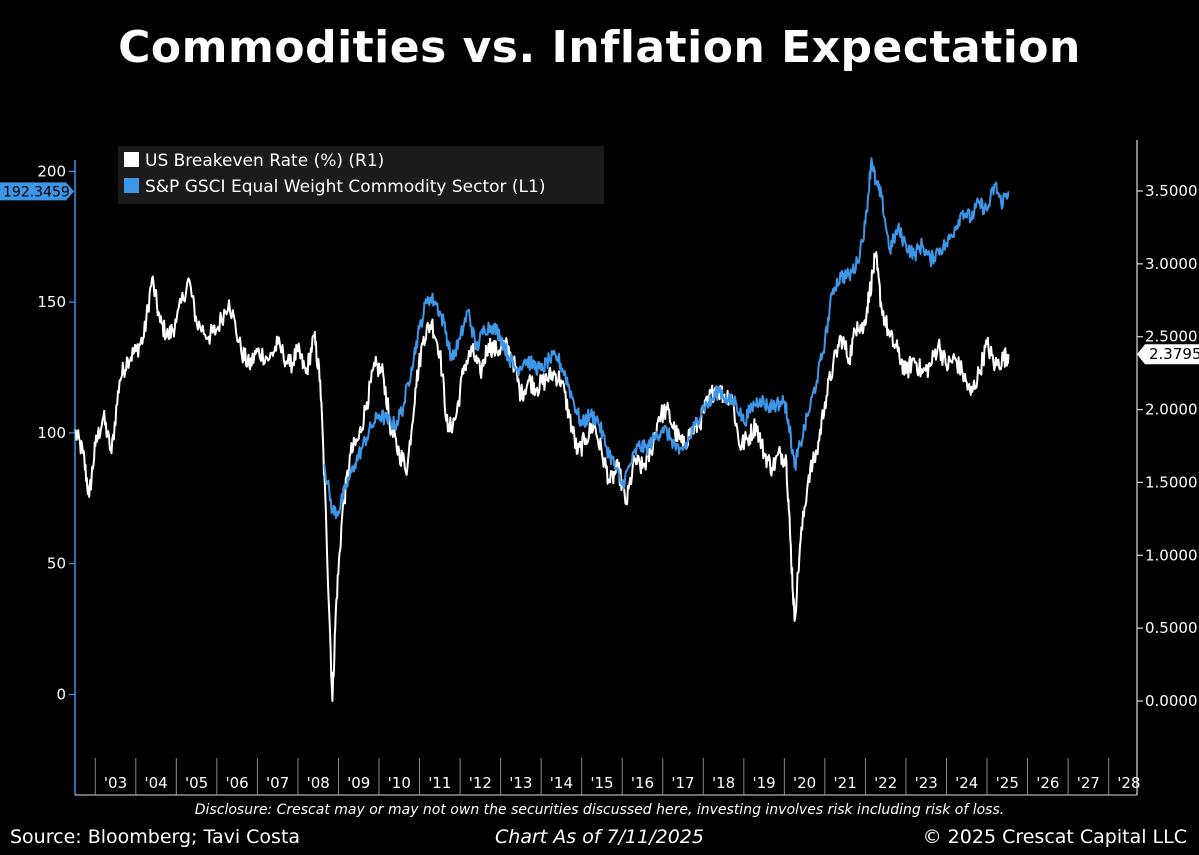 The width and height of the screenshot is (1199, 855). What do you see at coordinates (966, 783) in the screenshot?
I see `x-tick-label: '24` at bounding box center [966, 783].